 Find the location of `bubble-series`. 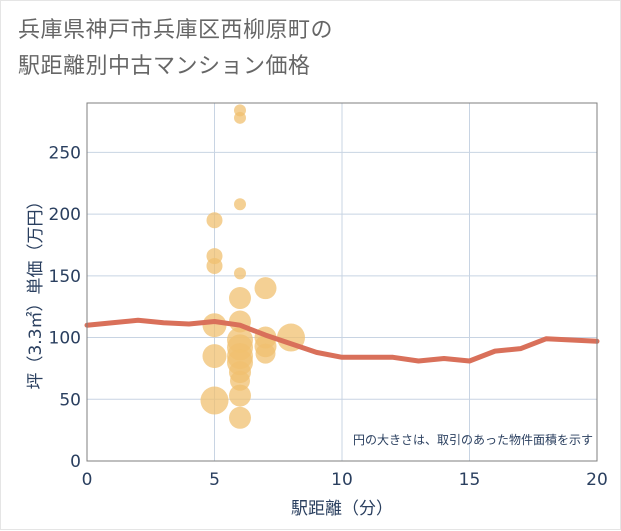

bubble-series is located at coordinates (252, 266).